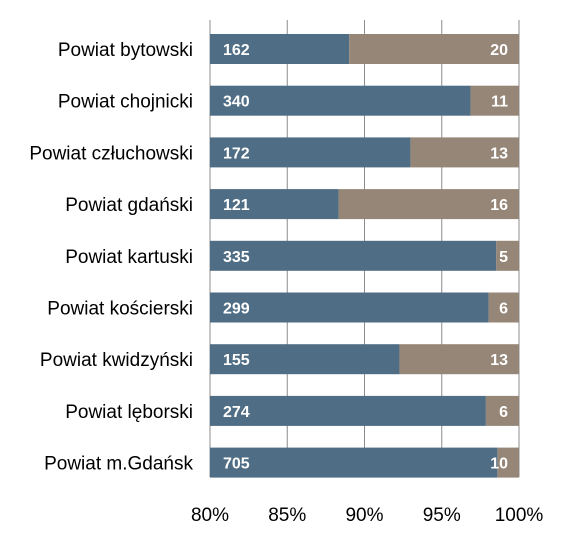  What do you see at coordinates (118, 464) in the screenshot?
I see `category-label: Powiat m.Gdańsk` at bounding box center [118, 464].